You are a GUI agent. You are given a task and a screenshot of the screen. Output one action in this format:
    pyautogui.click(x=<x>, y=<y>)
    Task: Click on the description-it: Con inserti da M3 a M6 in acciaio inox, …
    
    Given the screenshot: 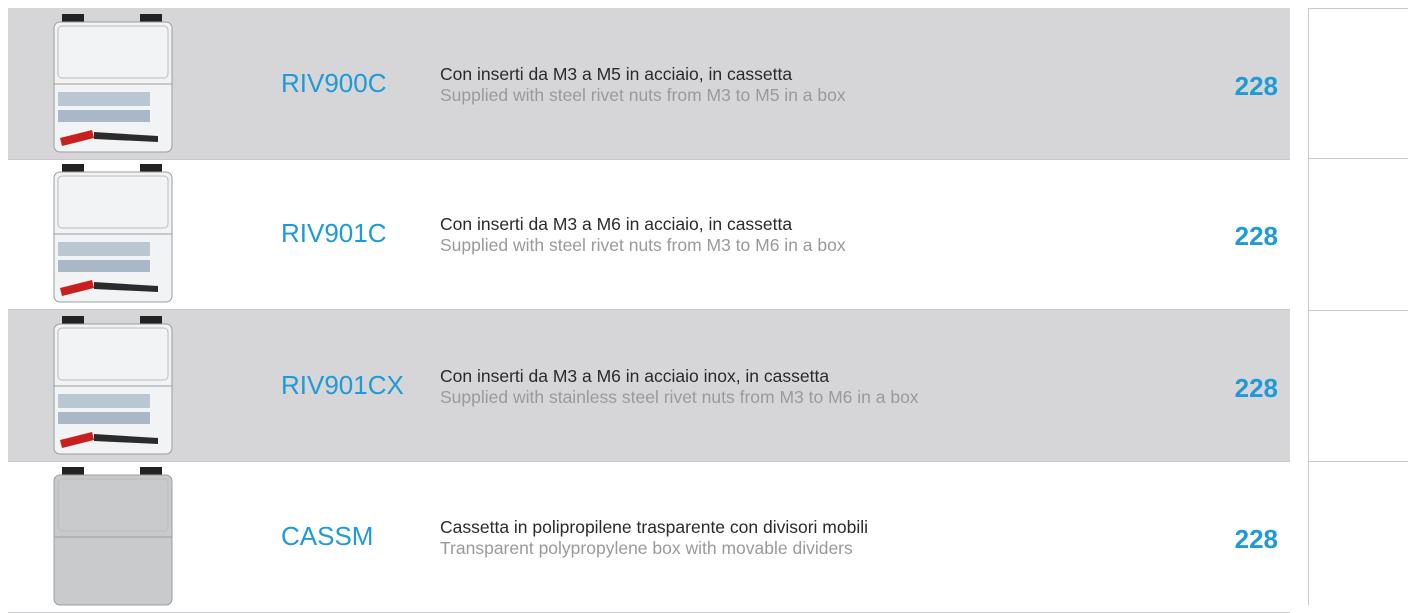 What is the action you would take?
    pyautogui.click(x=635, y=376)
    